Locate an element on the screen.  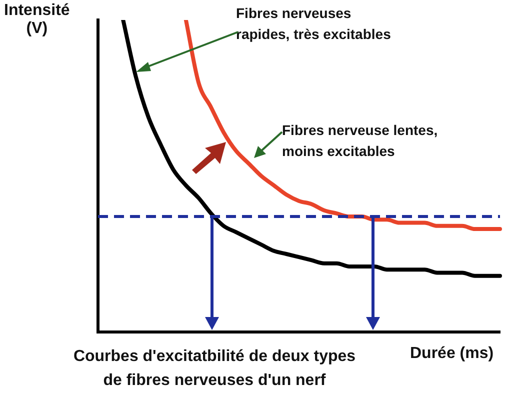
text: Courbes d'excitatbilité de deux types de fibres nerveuses d'un nerf is located at coordinates (214, 369).